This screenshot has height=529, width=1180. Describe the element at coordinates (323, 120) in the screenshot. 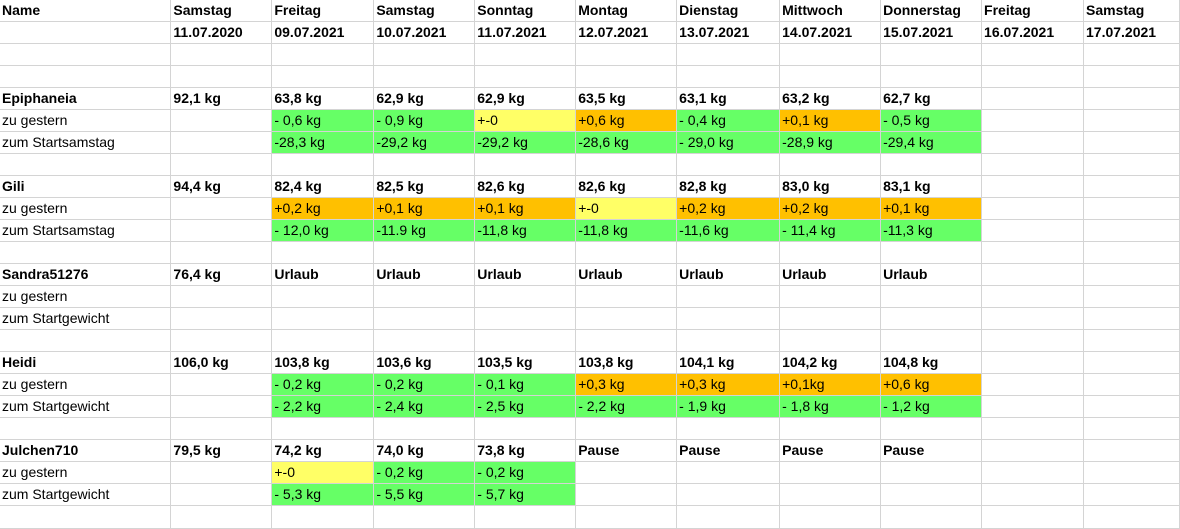

I see `change-value: - 0,6 kg` at that location.